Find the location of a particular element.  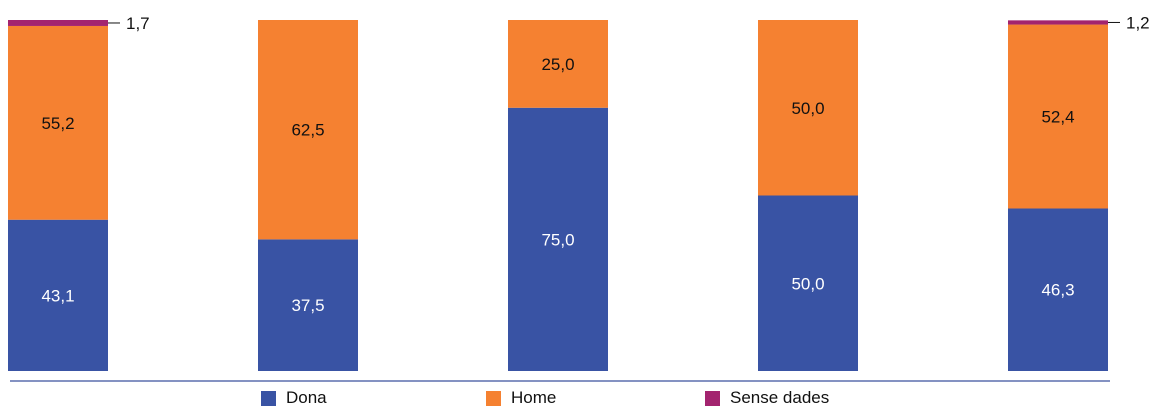

data-label-home-1: 55,2 is located at coordinates (57, 123).